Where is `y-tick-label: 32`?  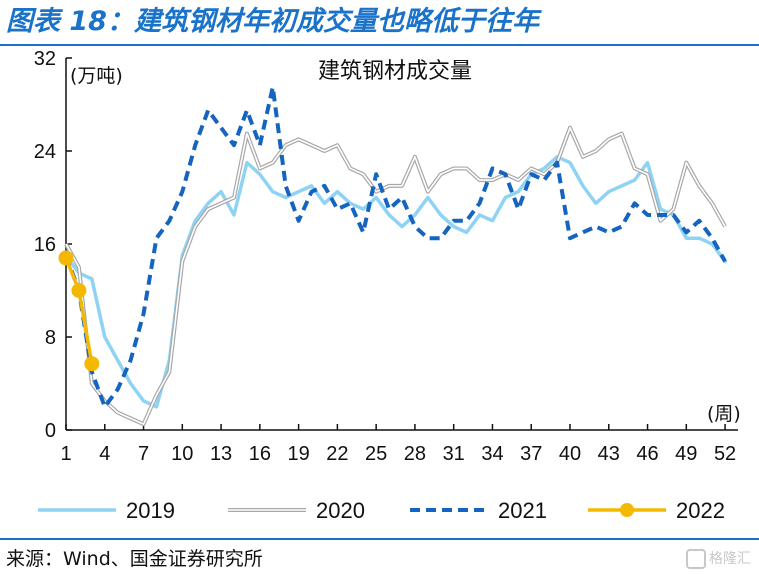 y-tick-label: 32 is located at coordinates (45, 59).